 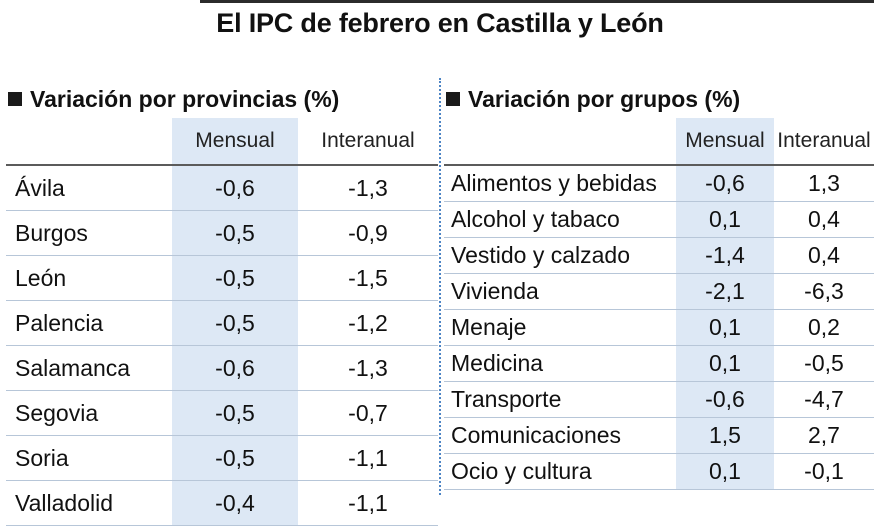 What do you see at coordinates (725, 435) in the screenshot?
I see `mensual-value: 1,5` at bounding box center [725, 435].